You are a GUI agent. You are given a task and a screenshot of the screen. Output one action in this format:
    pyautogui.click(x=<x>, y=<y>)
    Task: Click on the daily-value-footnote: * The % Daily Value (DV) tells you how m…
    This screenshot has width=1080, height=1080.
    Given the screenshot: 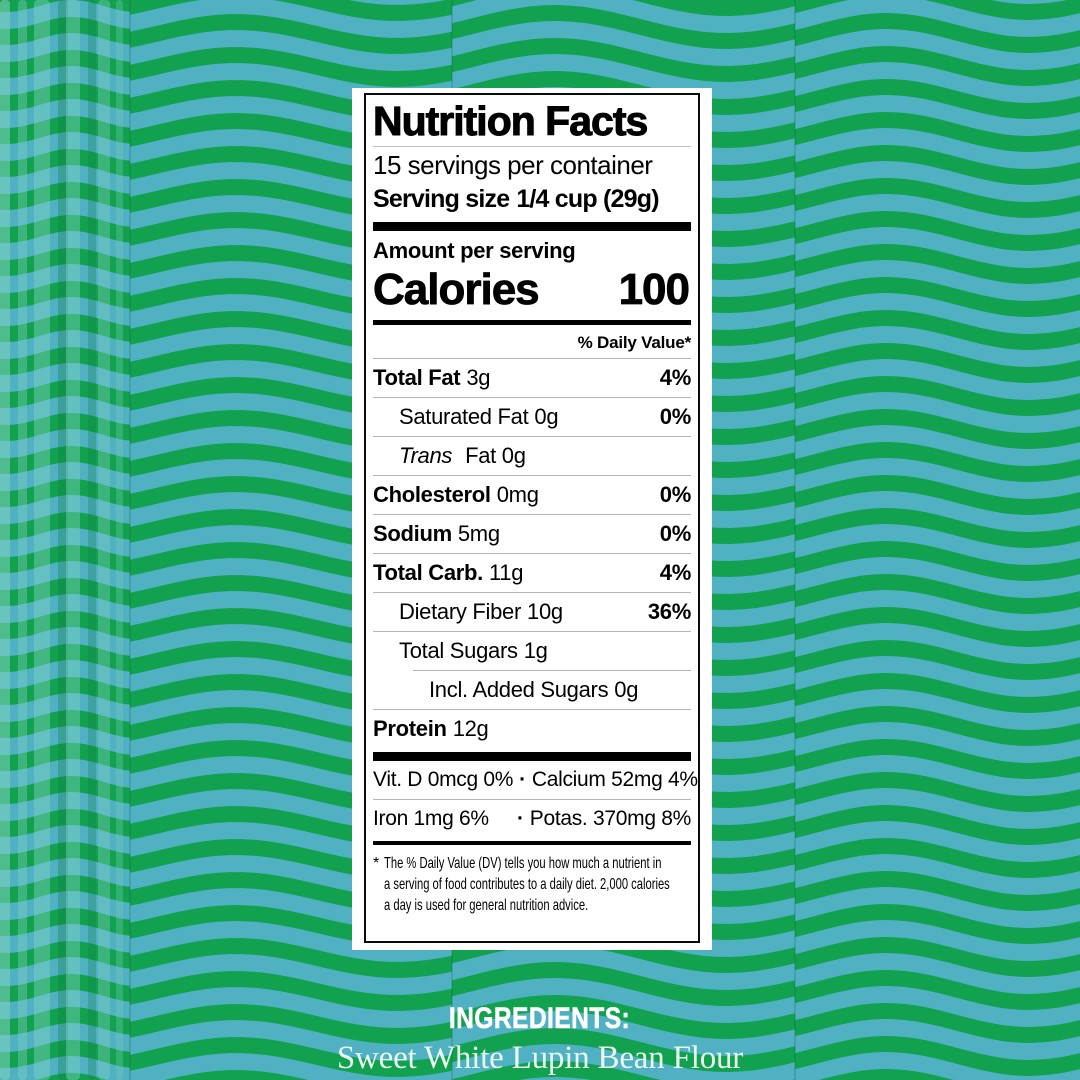 What is the action you would take?
    pyautogui.click(x=532, y=884)
    